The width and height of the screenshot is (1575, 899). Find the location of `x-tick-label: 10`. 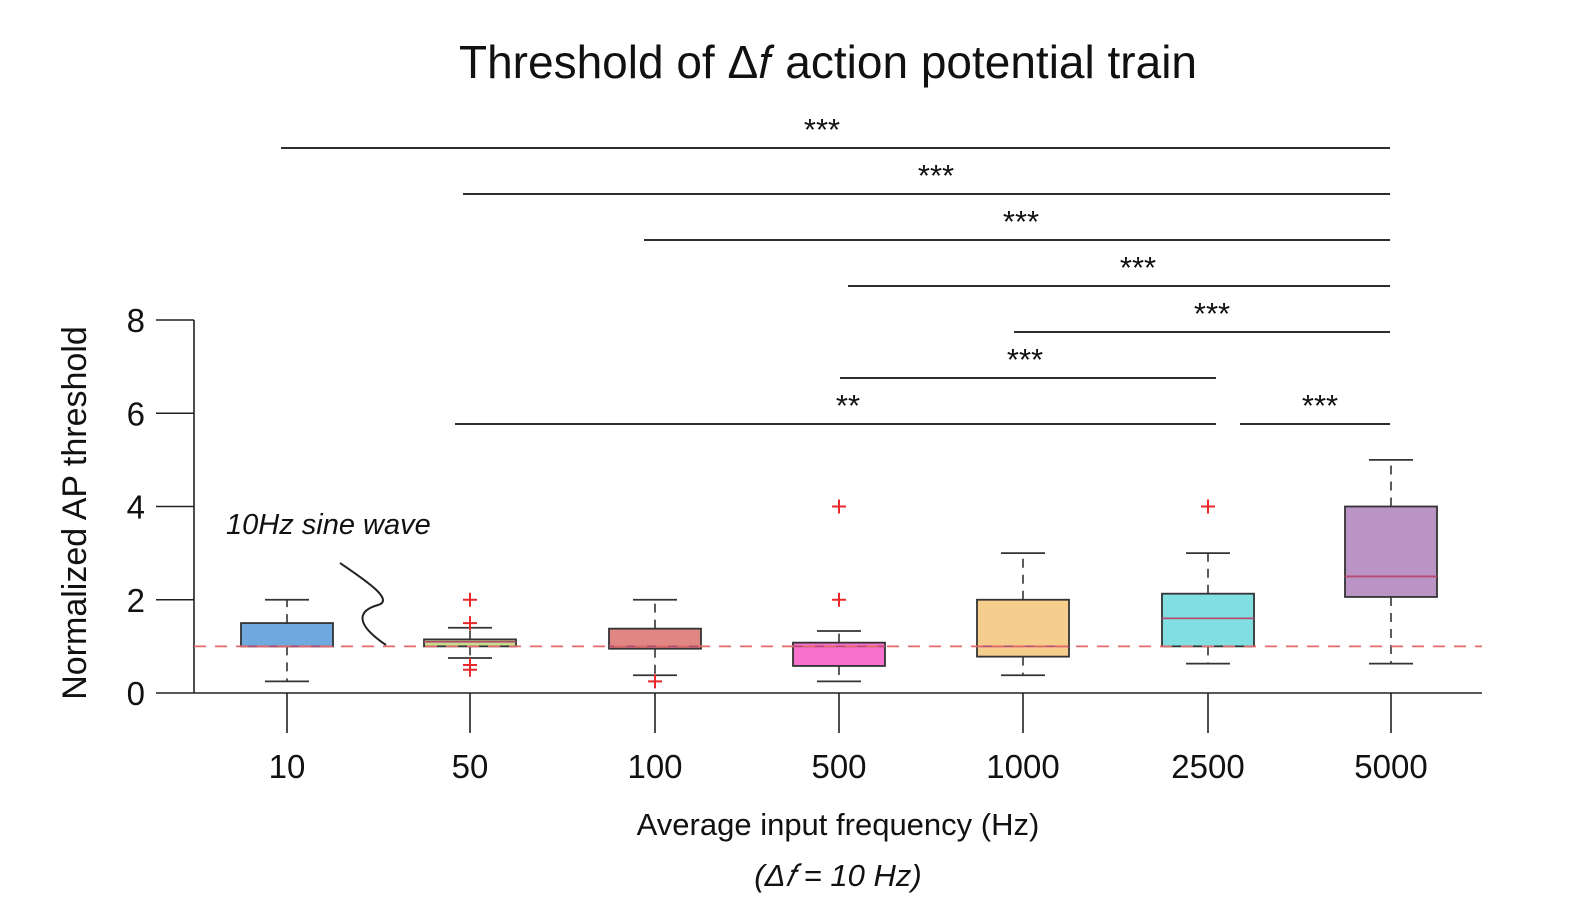

x-tick-label: 10 is located at coordinates (287, 766).